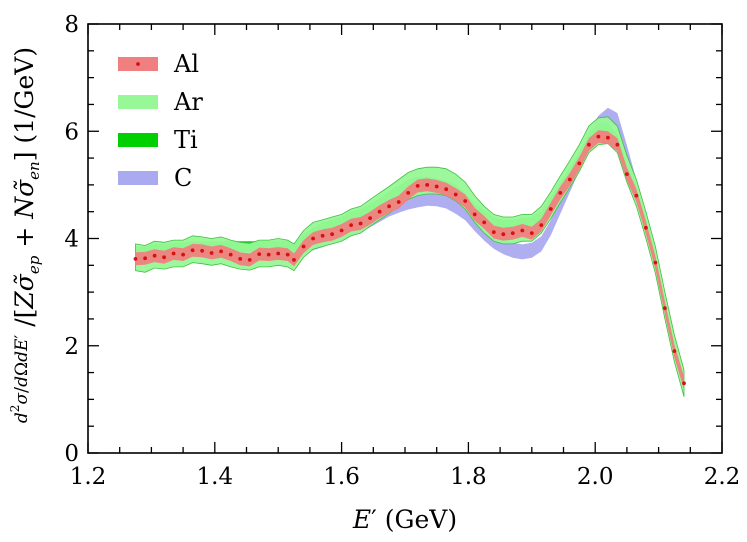  I want to click on legend: Al Ar Ti C, so click(160, 121).